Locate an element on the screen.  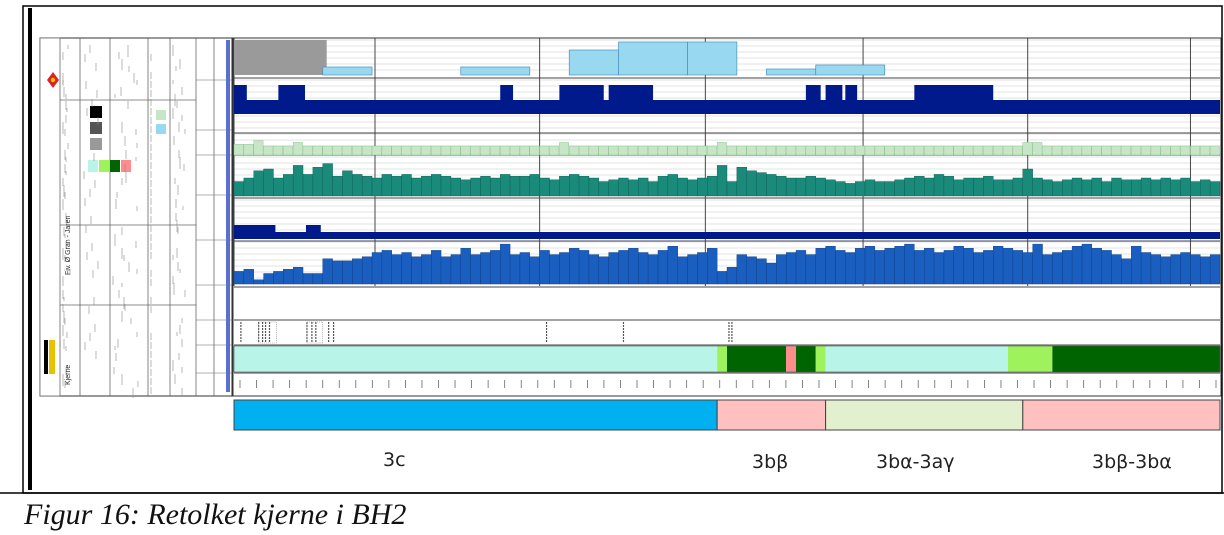
unit-label-3c: 3c is located at coordinates (394, 460).